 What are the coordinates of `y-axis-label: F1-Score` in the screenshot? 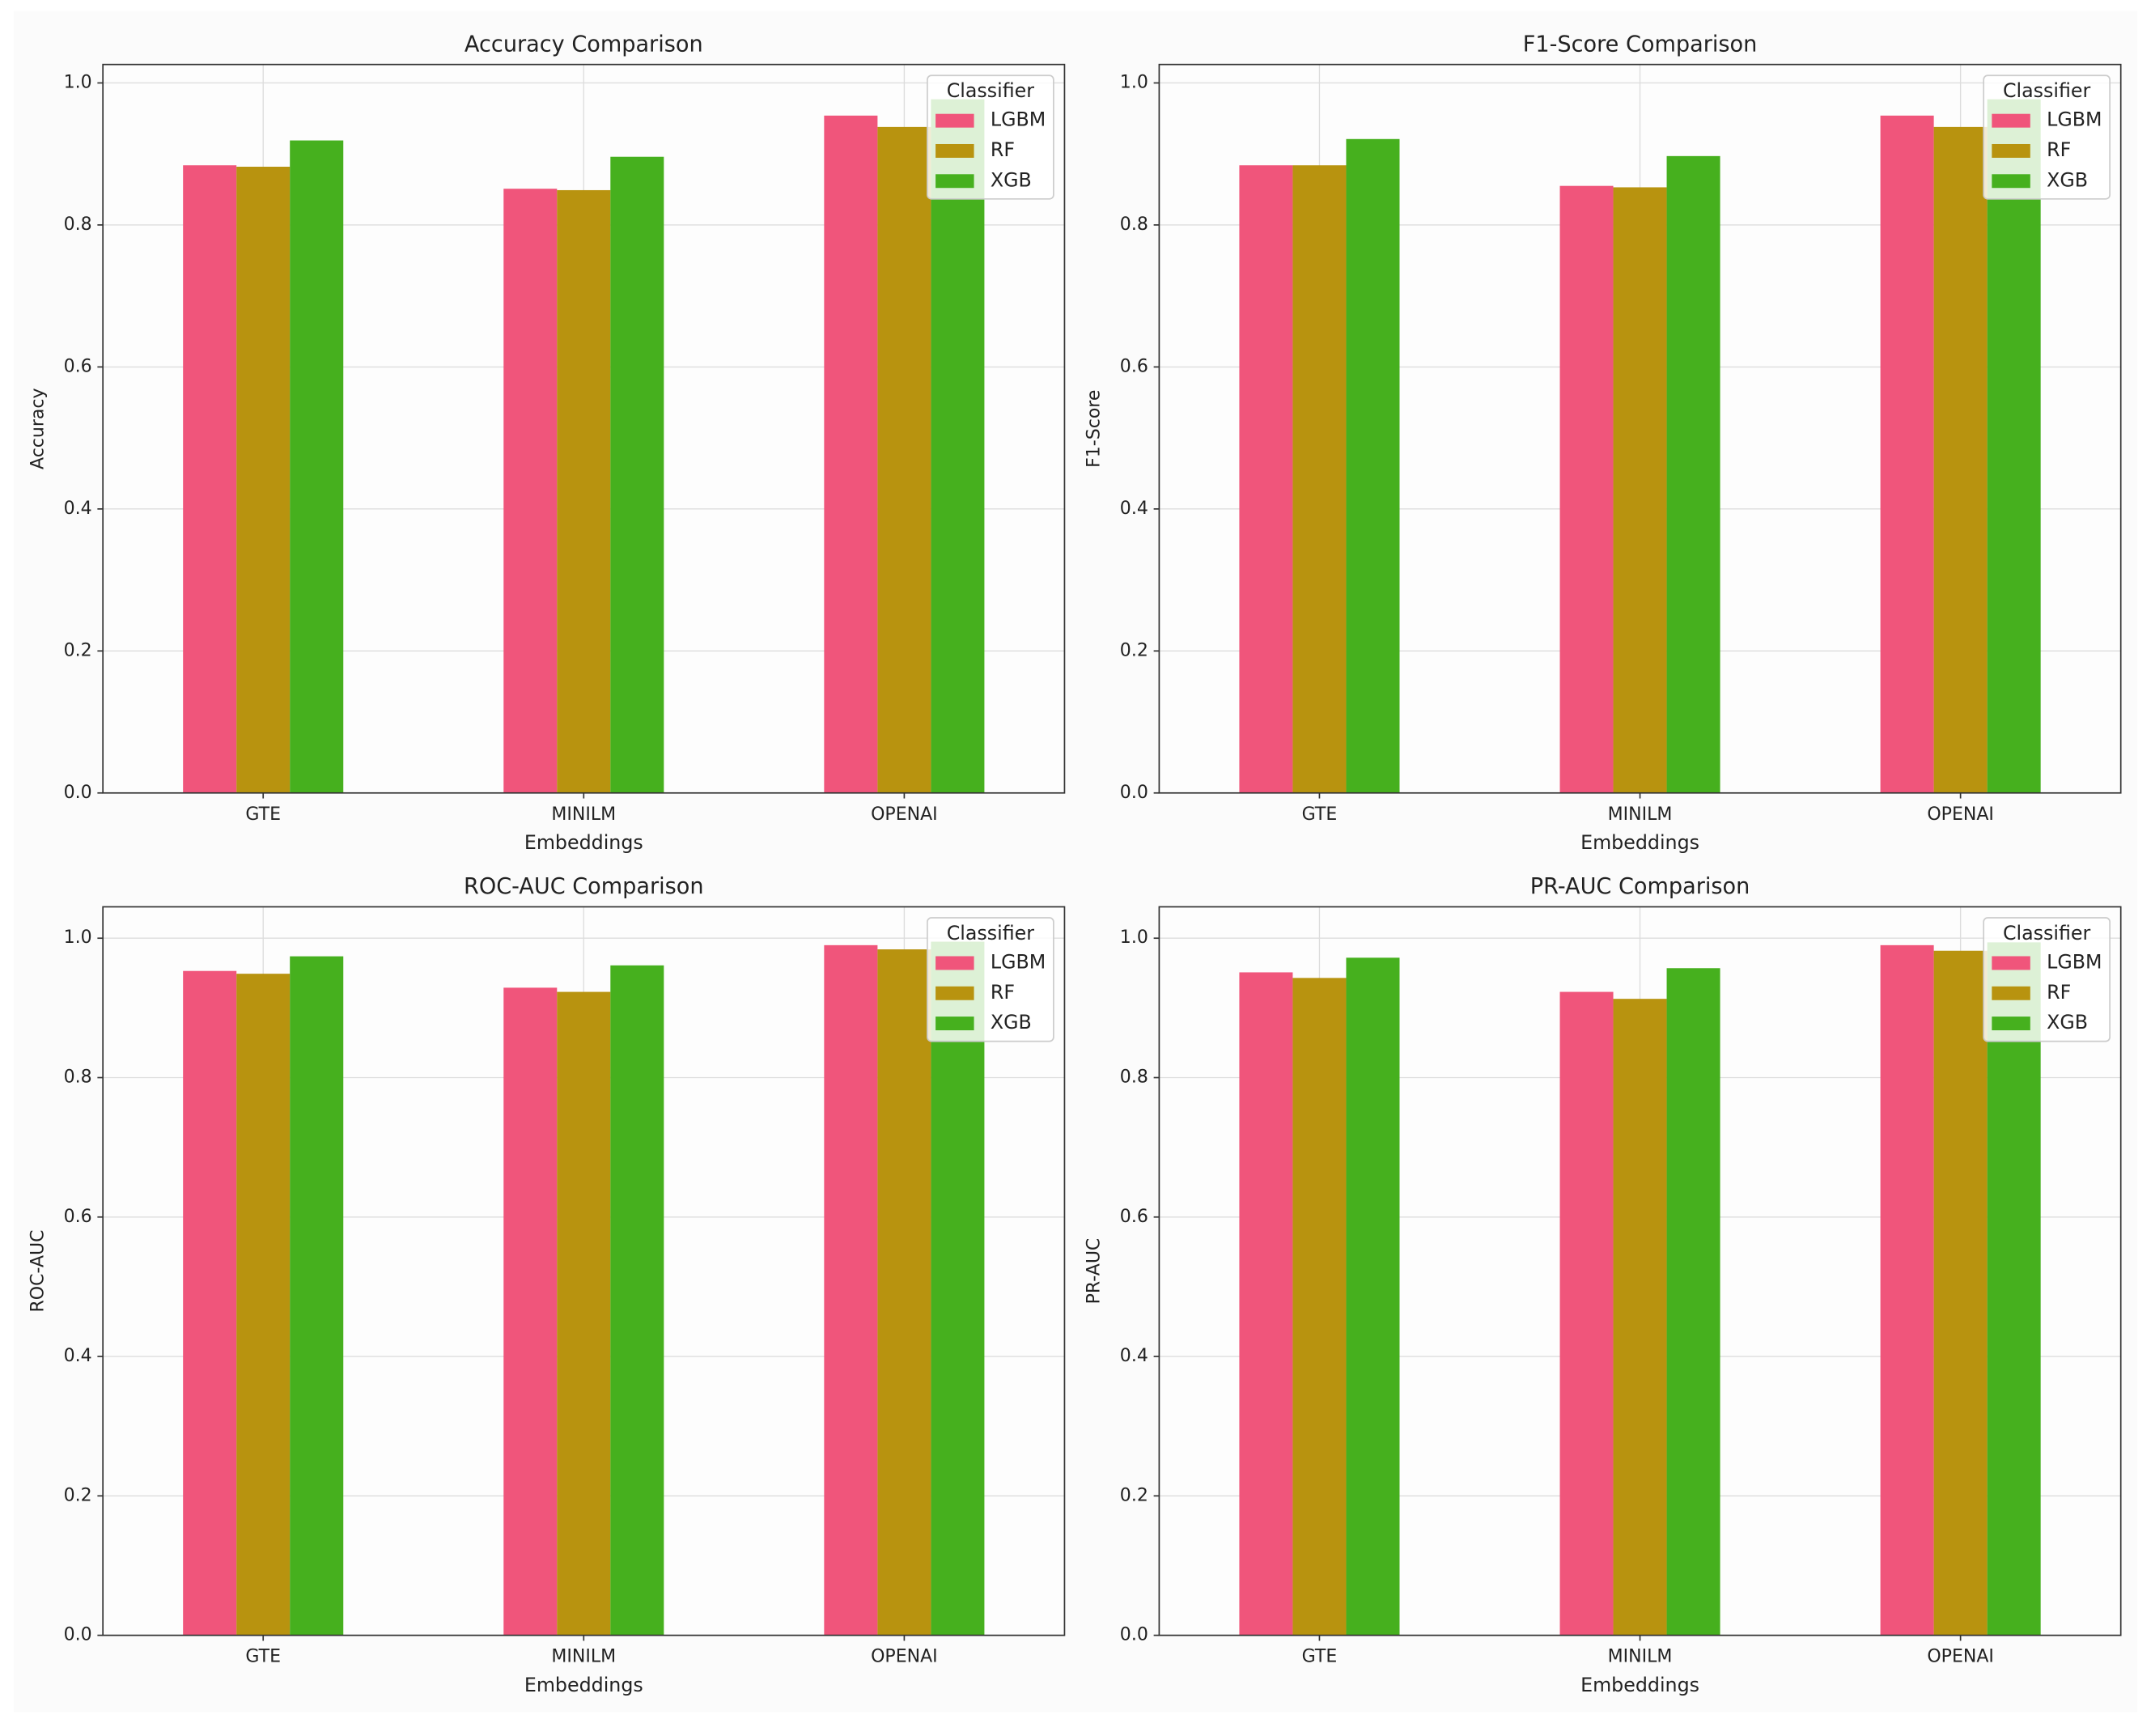 It's located at (1094, 429).